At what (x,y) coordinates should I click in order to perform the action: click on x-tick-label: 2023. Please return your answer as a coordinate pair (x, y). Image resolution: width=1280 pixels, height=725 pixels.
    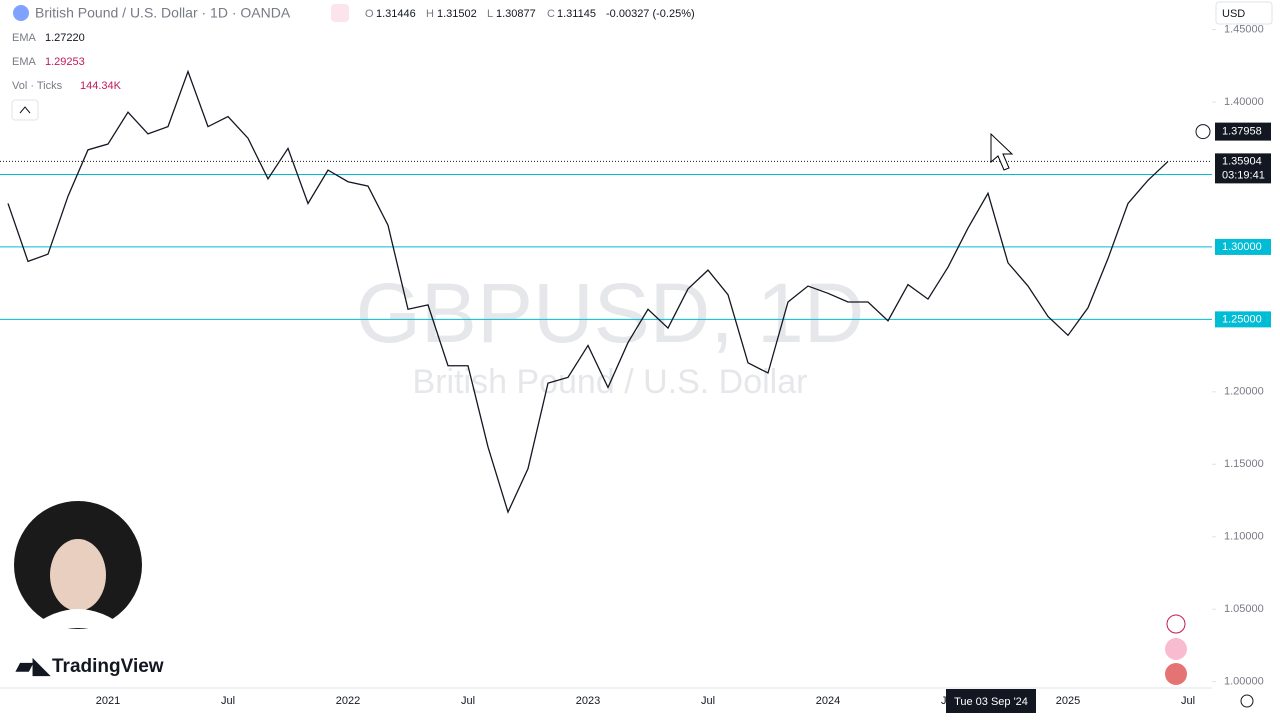
    Looking at the image, I should click on (588, 701).